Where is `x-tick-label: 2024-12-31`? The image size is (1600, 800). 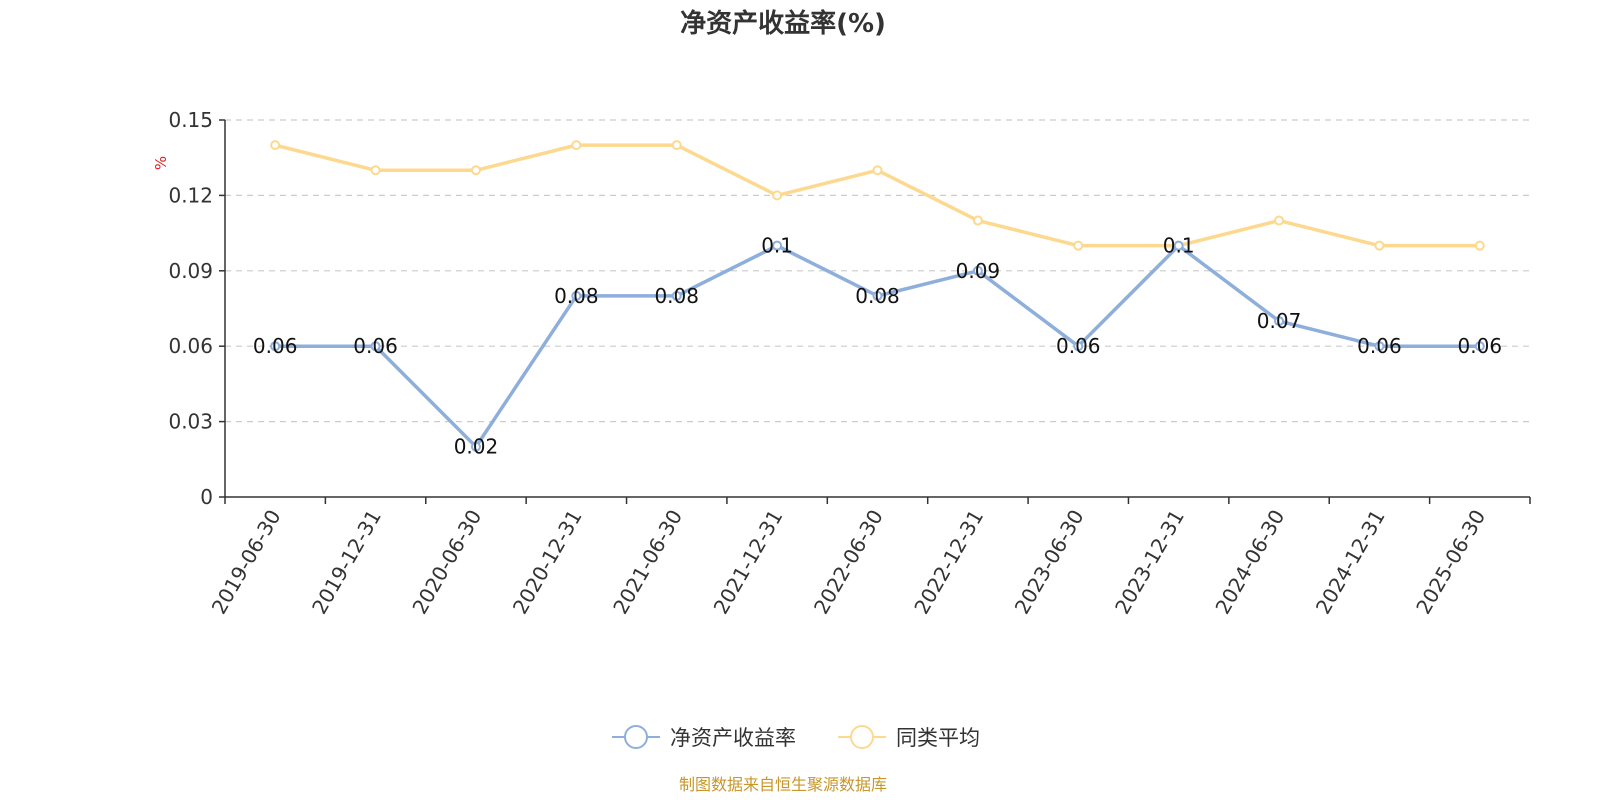
x-tick-label: 2024-12-31 is located at coordinates (1350, 562).